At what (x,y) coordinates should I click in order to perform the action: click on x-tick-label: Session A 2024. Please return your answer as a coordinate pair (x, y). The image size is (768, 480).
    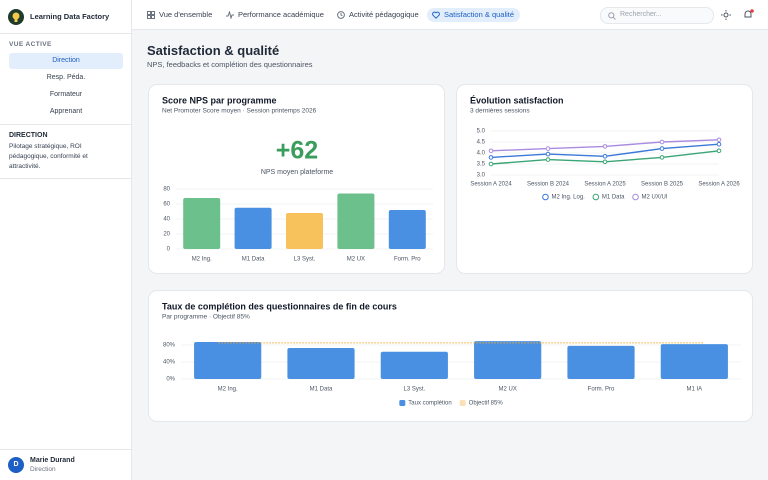
    Looking at the image, I should click on (491, 185).